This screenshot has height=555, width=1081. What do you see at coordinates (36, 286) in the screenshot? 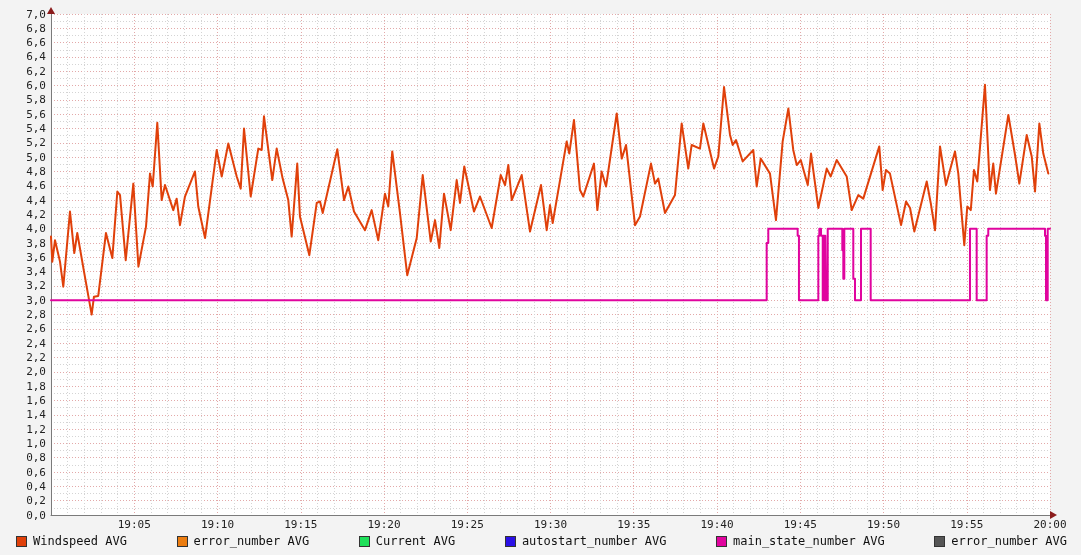
I see `y-tick-label: 3,2` at bounding box center [36, 286].